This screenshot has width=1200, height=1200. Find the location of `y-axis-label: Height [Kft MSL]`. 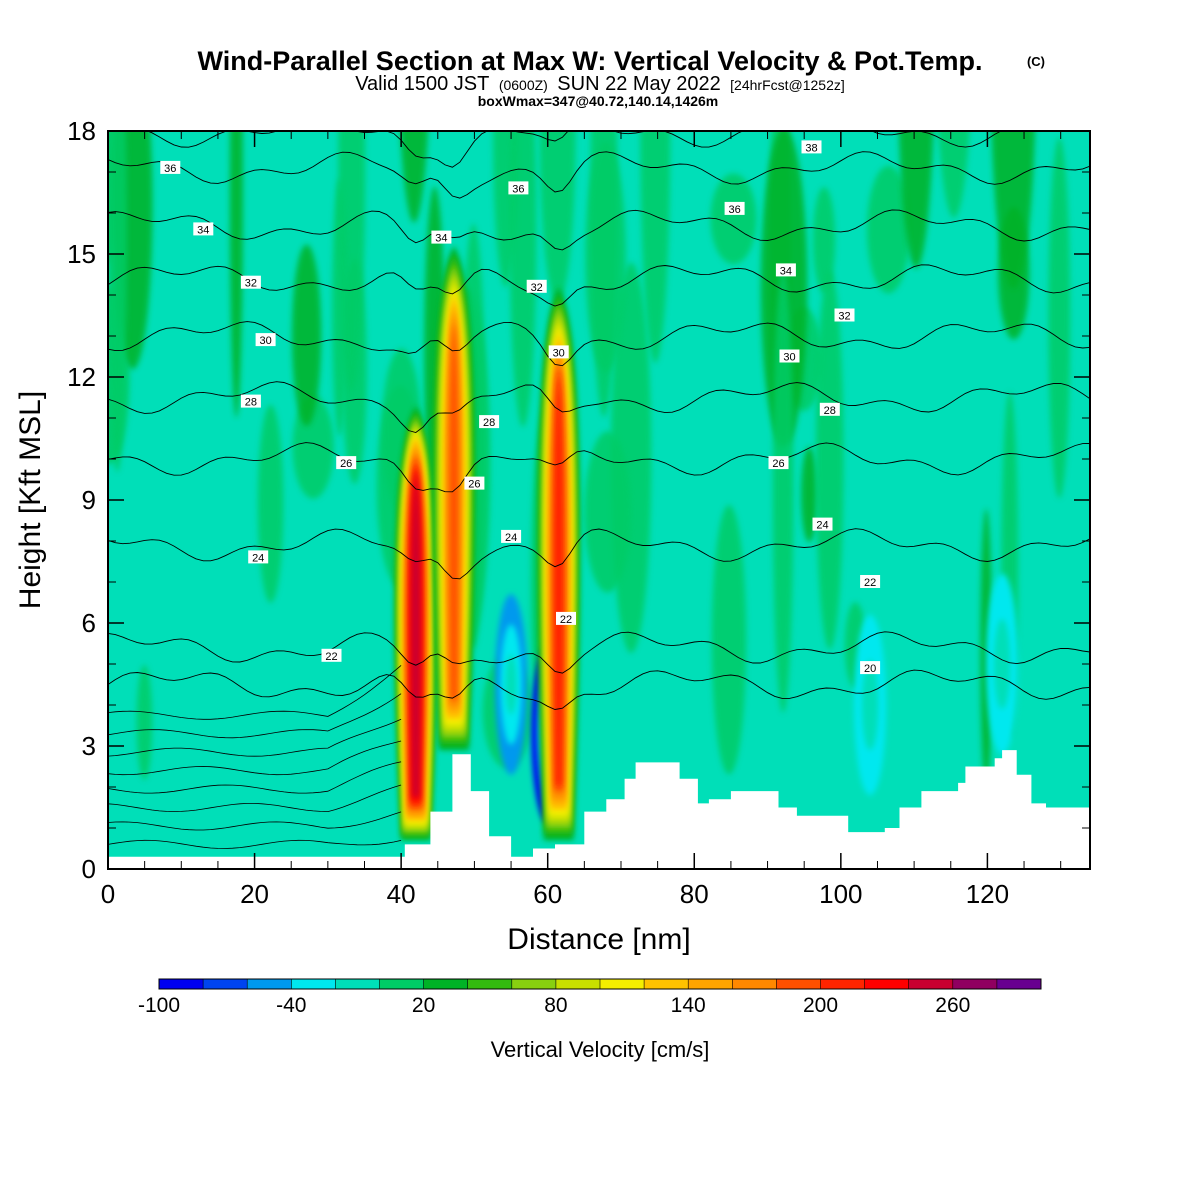

y-axis-label: Height [Kft MSL] is located at coordinates (30, 500).